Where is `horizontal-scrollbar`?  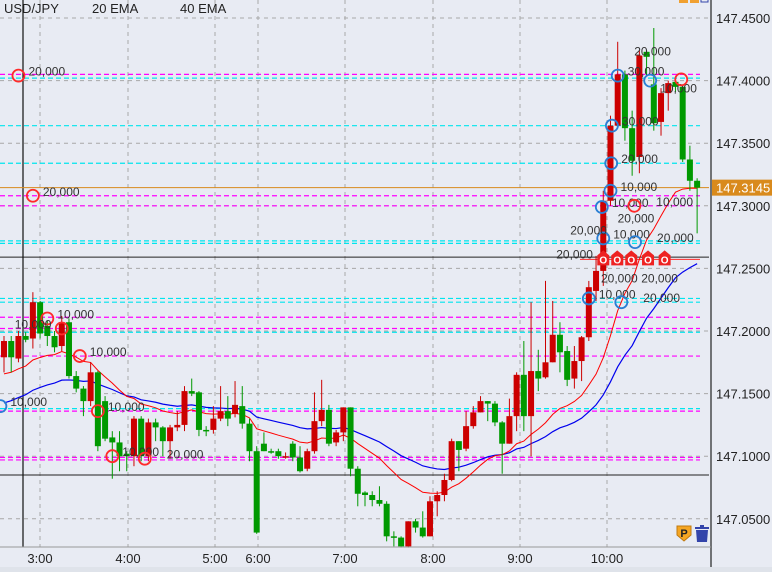 horizontal-scrollbar is located at coordinates (386, 569).